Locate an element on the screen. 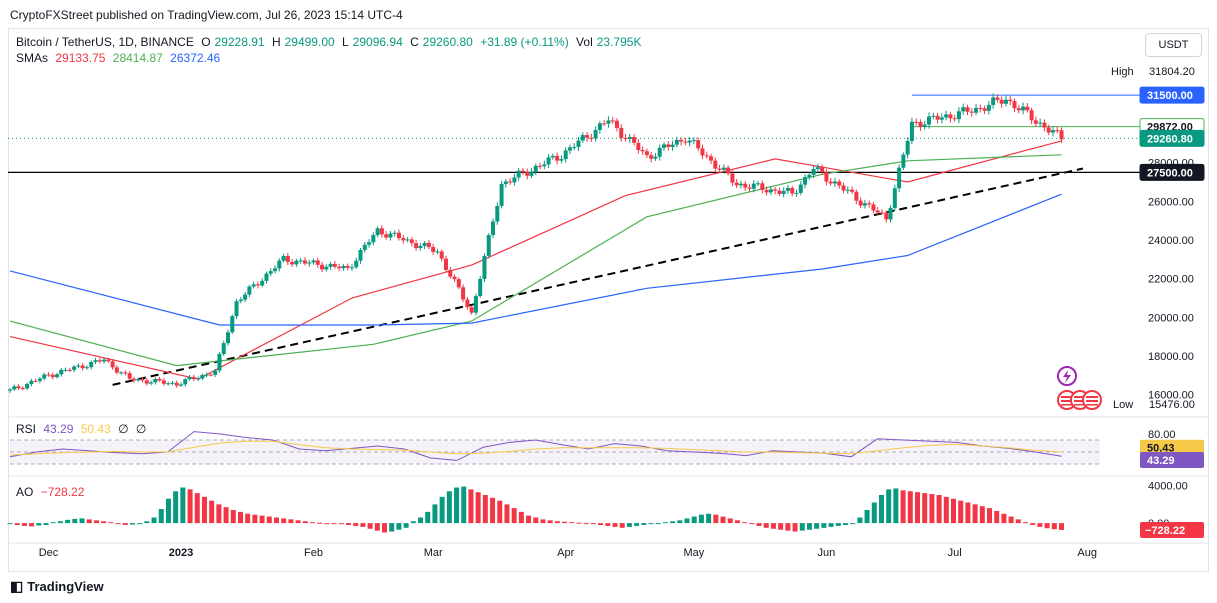 The image size is (1217, 603). rsi-ma-value: 50.43 is located at coordinates (95, 429).